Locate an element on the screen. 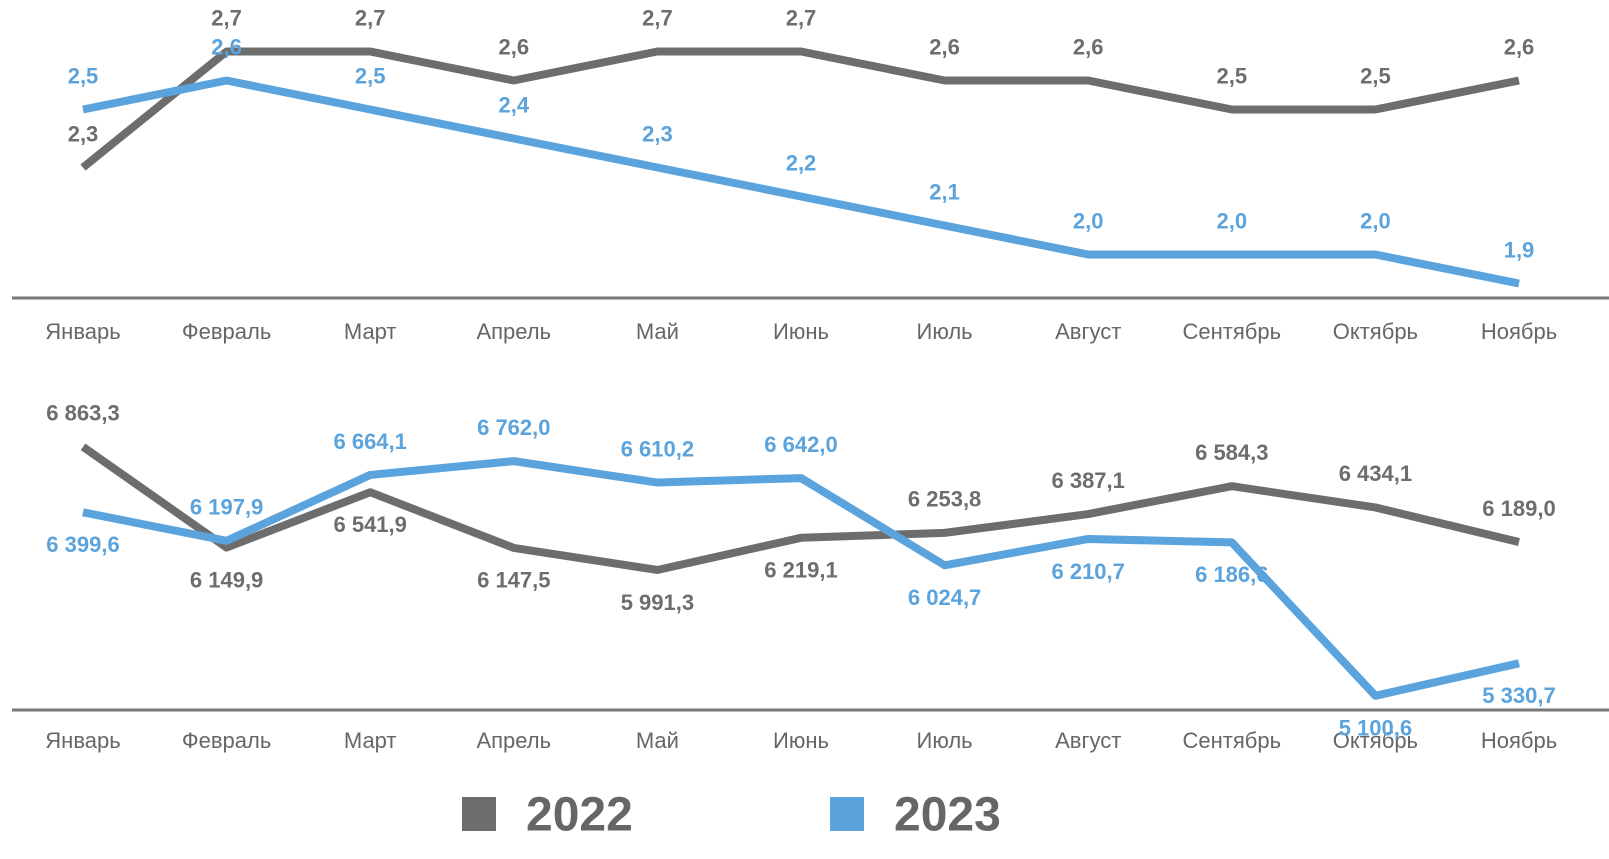 The height and width of the screenshot is (859, 1609). data-label: 5 330,7 is located at coordinates (1518, 695).